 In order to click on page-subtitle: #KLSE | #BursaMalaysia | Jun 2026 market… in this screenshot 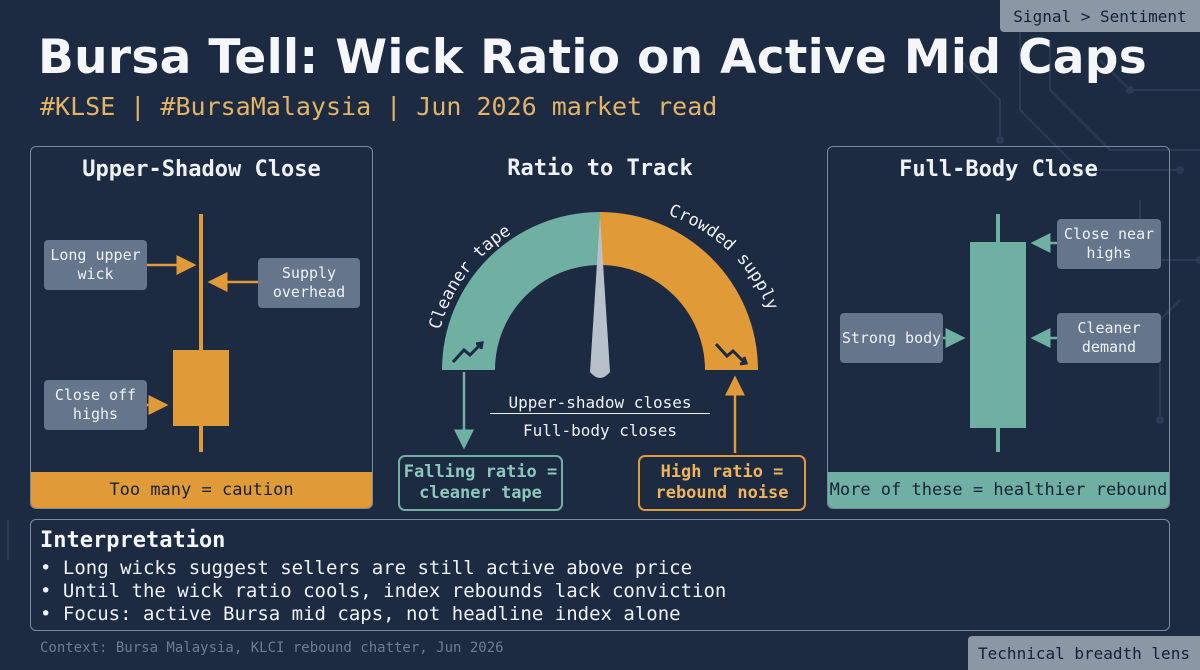, I will do `click(379, 106)`.